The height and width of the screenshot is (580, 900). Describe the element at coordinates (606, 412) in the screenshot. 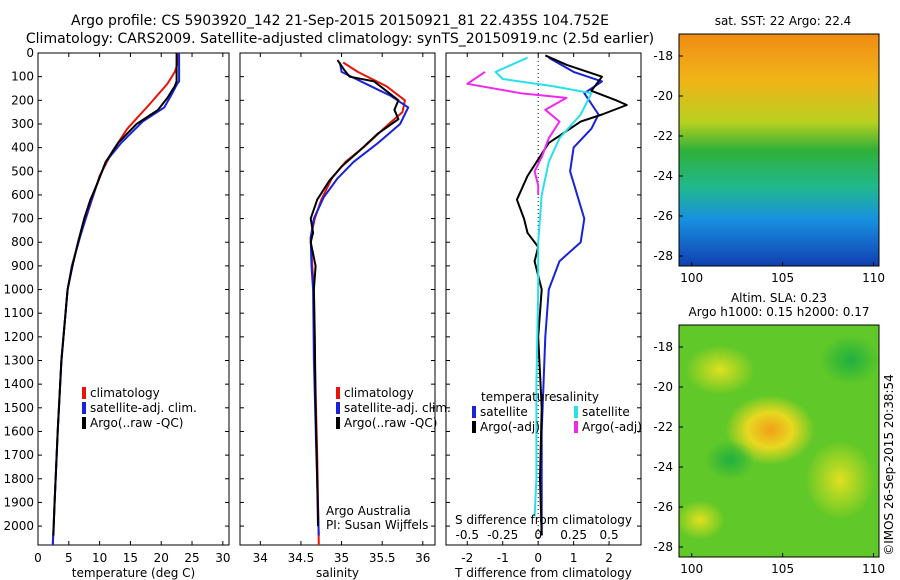

I see `diff-legend-label-salinity: satellite` at that location.